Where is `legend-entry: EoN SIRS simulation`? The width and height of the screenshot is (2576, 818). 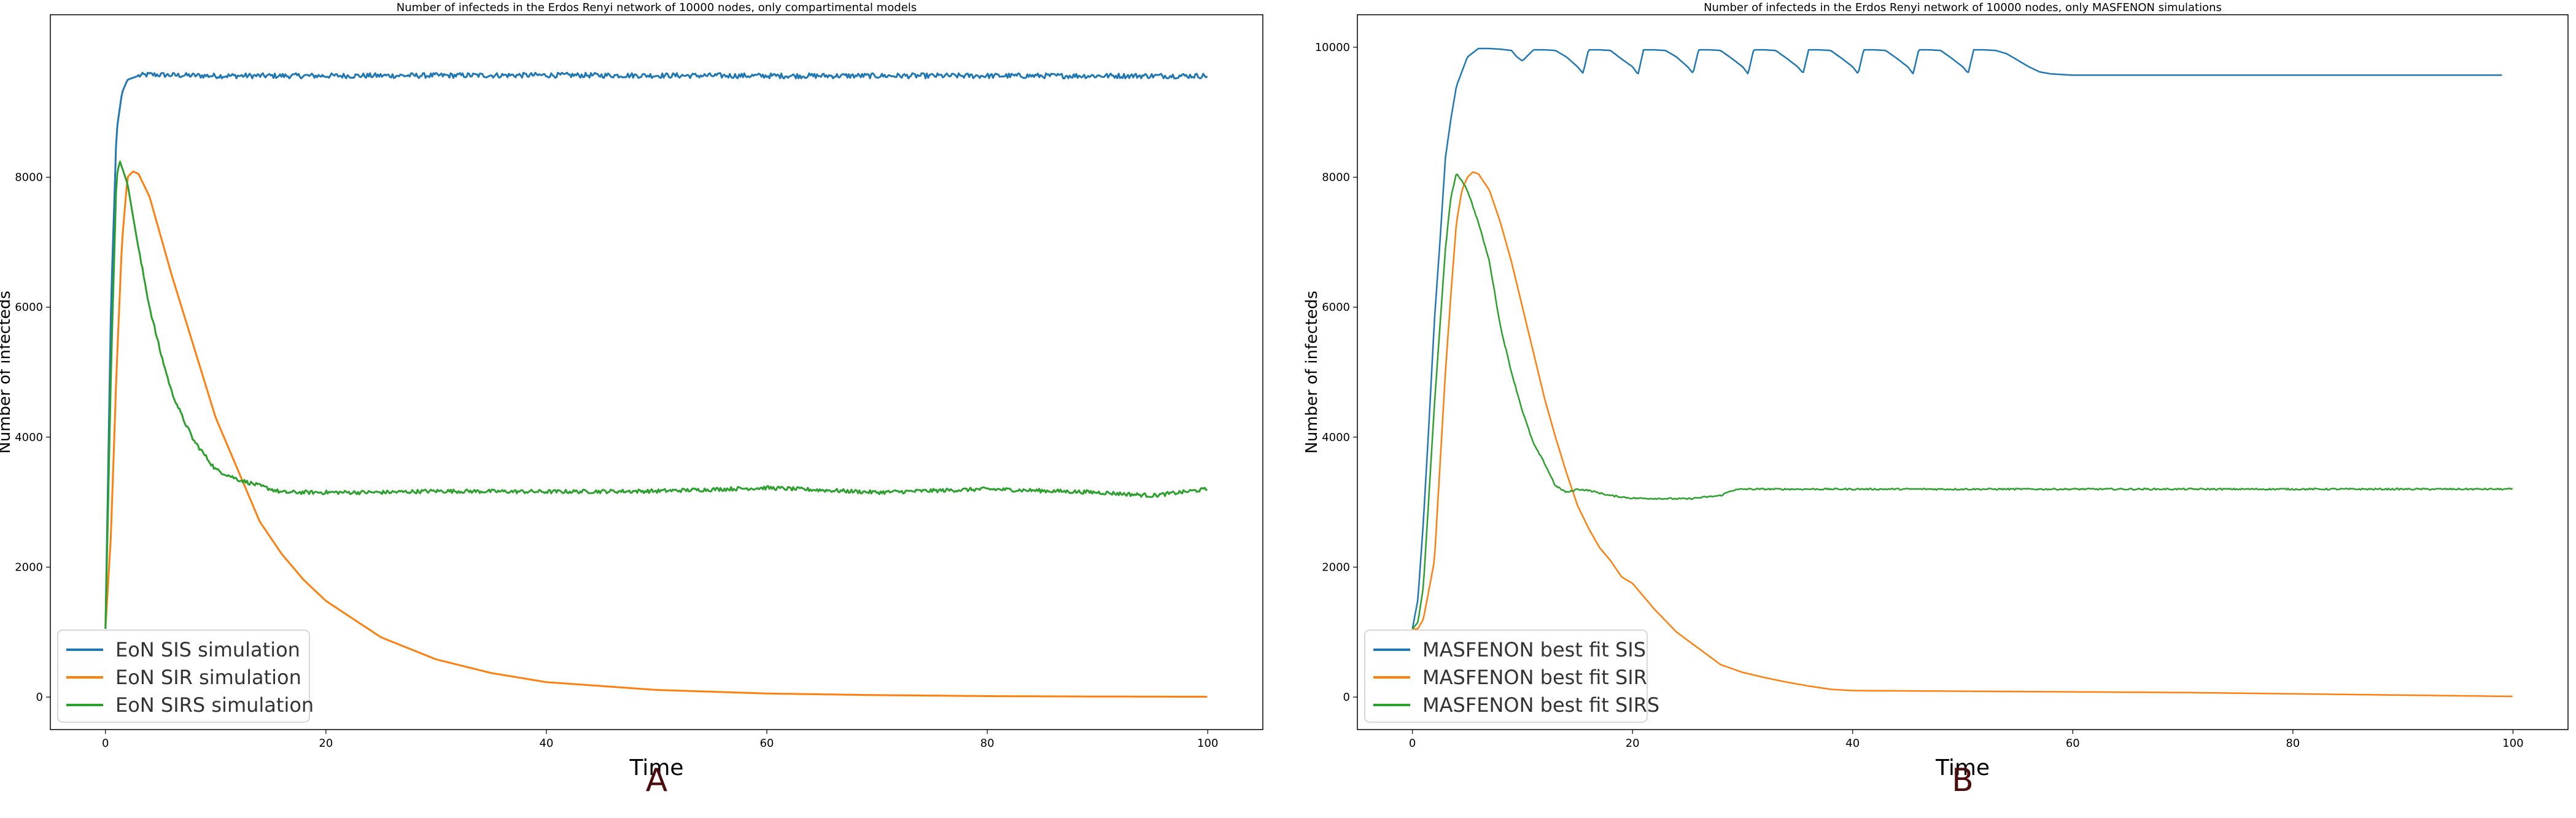 legend-entry: EoN SIRS simulation is located at coordinates (214, 705).